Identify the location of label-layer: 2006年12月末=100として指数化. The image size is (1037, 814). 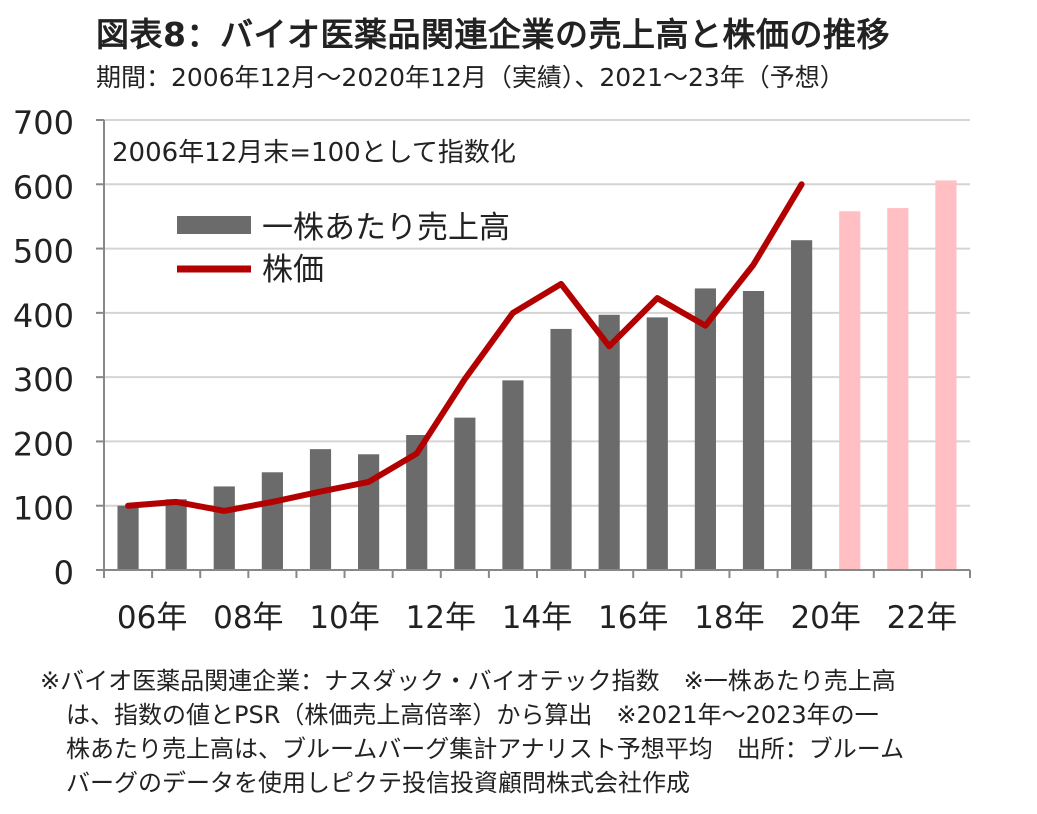
(314, 153).